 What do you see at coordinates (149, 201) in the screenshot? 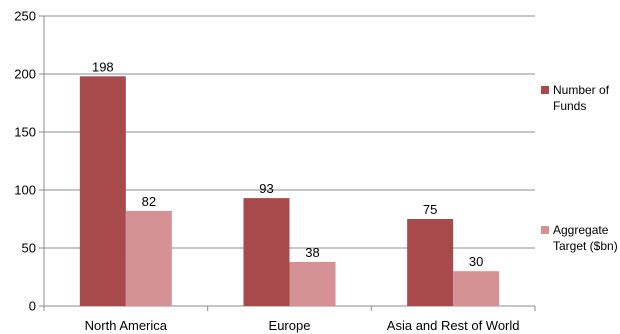
I see `bar-value-label: 82` at bounding box center [149, 201].